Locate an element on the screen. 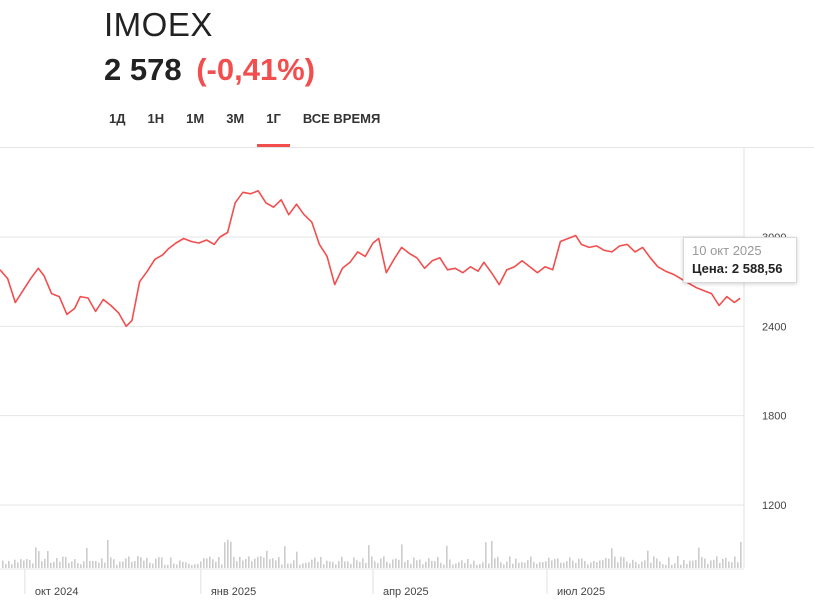 Image resolution: width=814 pixels, height=613 pixels. y-tick-label: 1800 is located at coordinates (774, 417).